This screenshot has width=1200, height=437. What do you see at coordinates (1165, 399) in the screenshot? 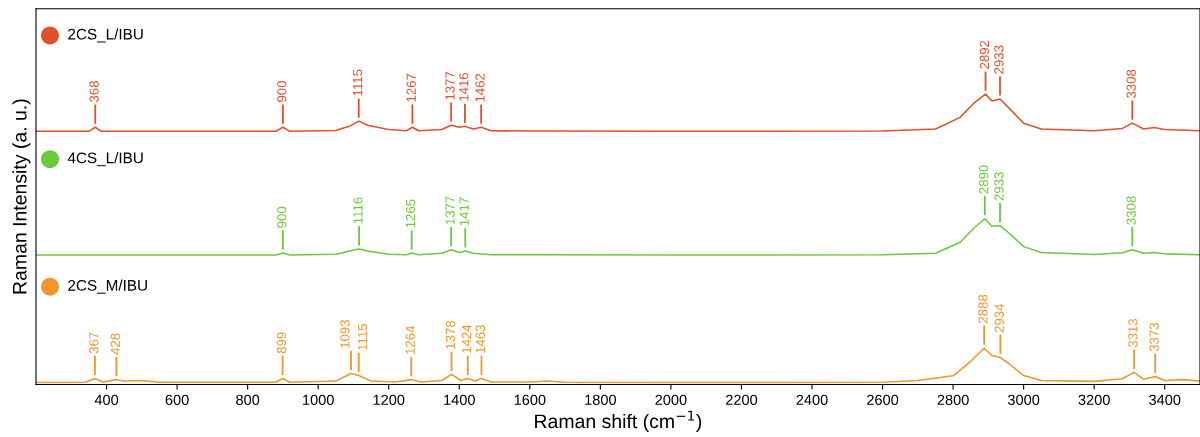
I see `x-tick-label: 3400` at bounding box center [1165, 399].